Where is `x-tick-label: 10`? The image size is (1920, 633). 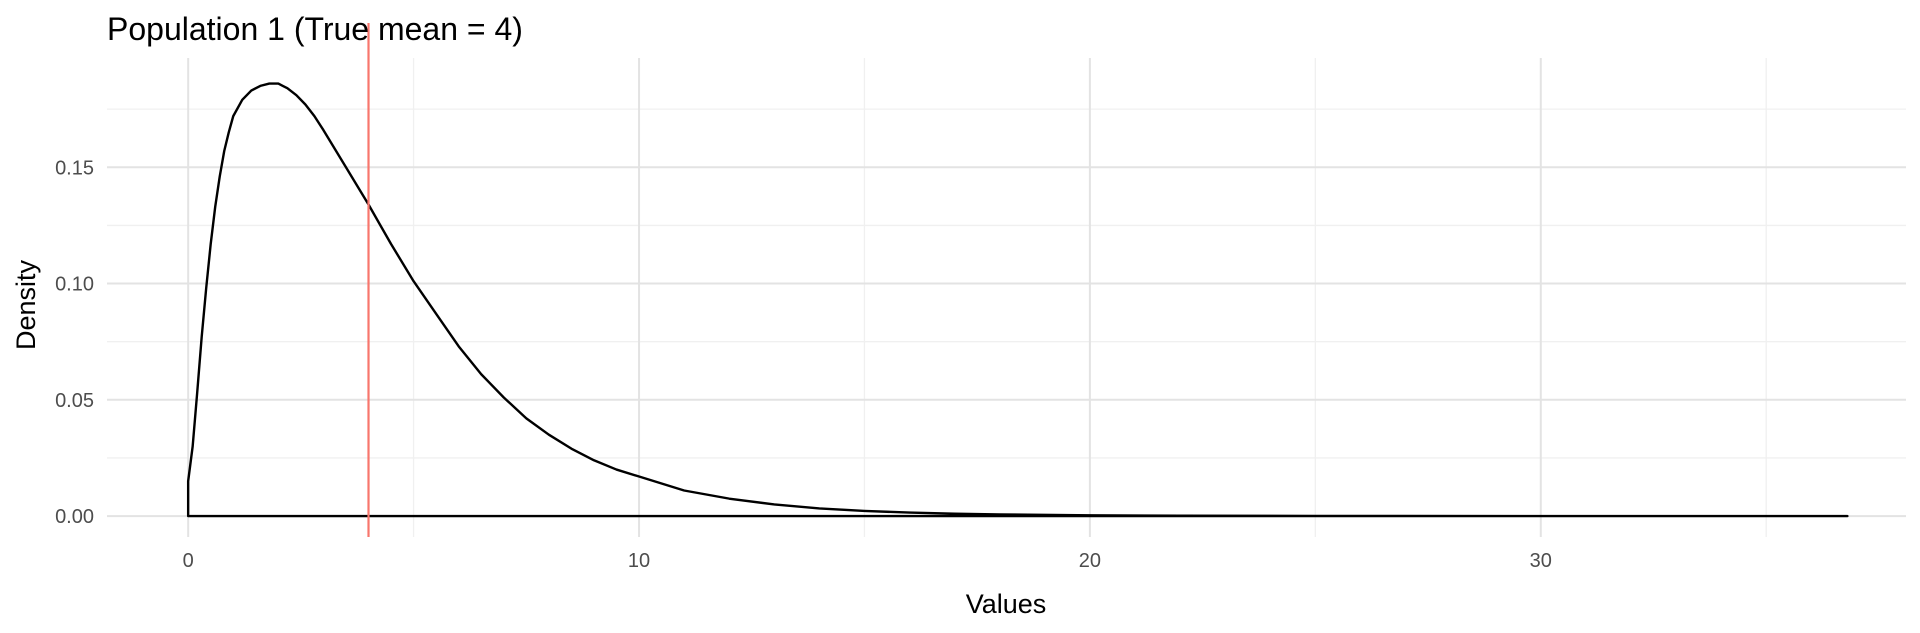
x-tick-label: 10 is located at coordinates (639, 561).